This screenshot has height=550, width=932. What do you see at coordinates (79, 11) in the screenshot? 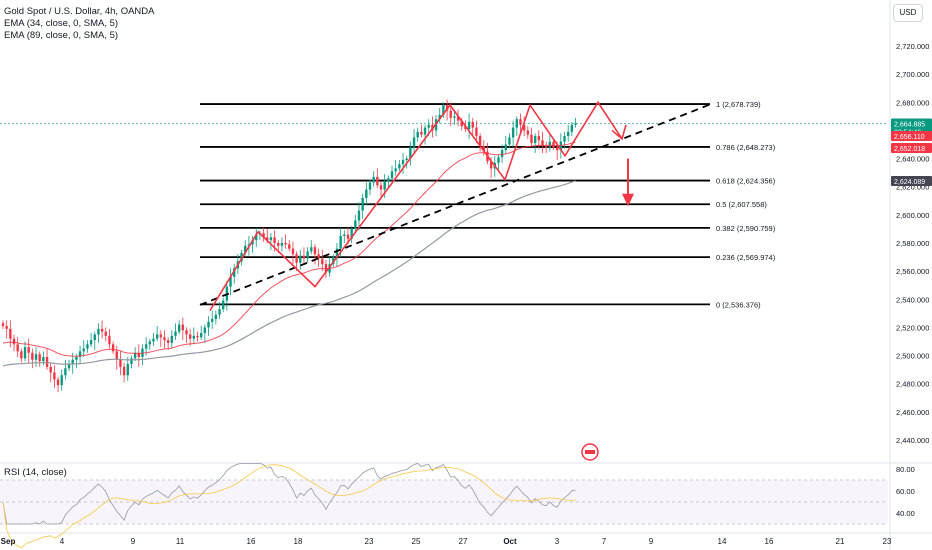
I see `symbol-title: Gold Spot / U.S. Dollar, 4h, OANDA` at bounding box center [79, 11].